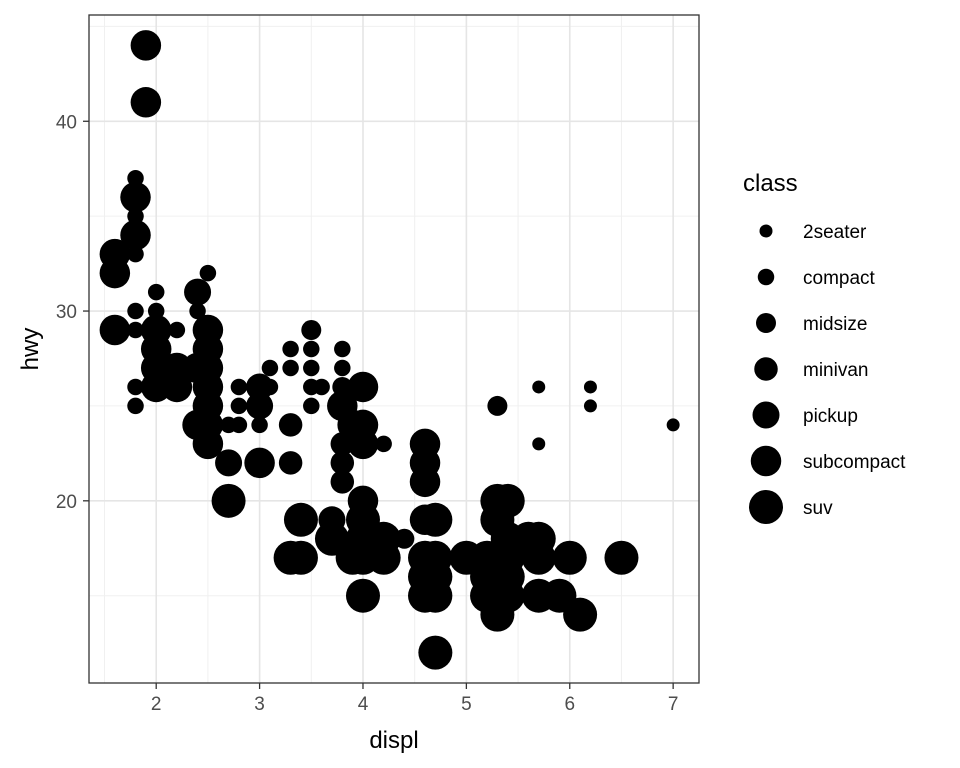 This screenshot has width=960, height=768. What do you see at coordinates (816, 278) in the screenshot?
I see `legend-item: compact` at bounding box center [816, 278].